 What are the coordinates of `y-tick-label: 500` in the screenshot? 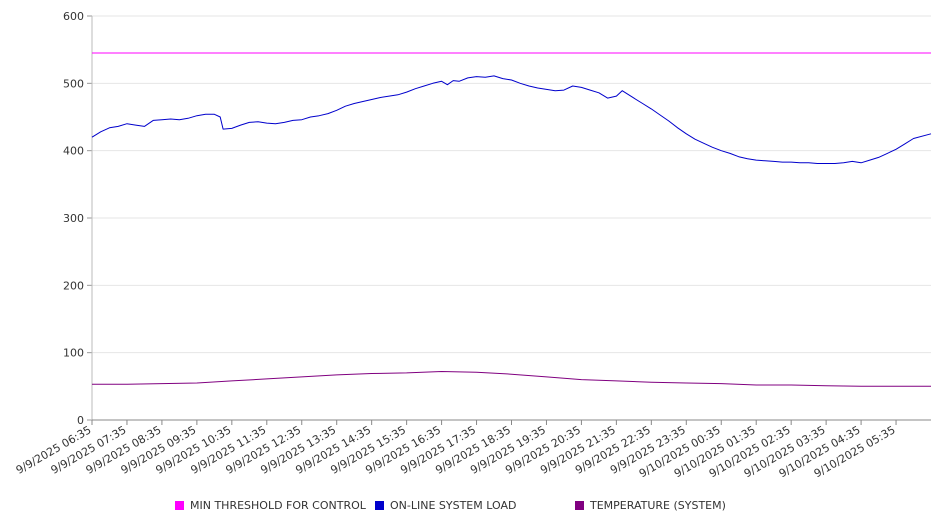 It's located at (73, 83).